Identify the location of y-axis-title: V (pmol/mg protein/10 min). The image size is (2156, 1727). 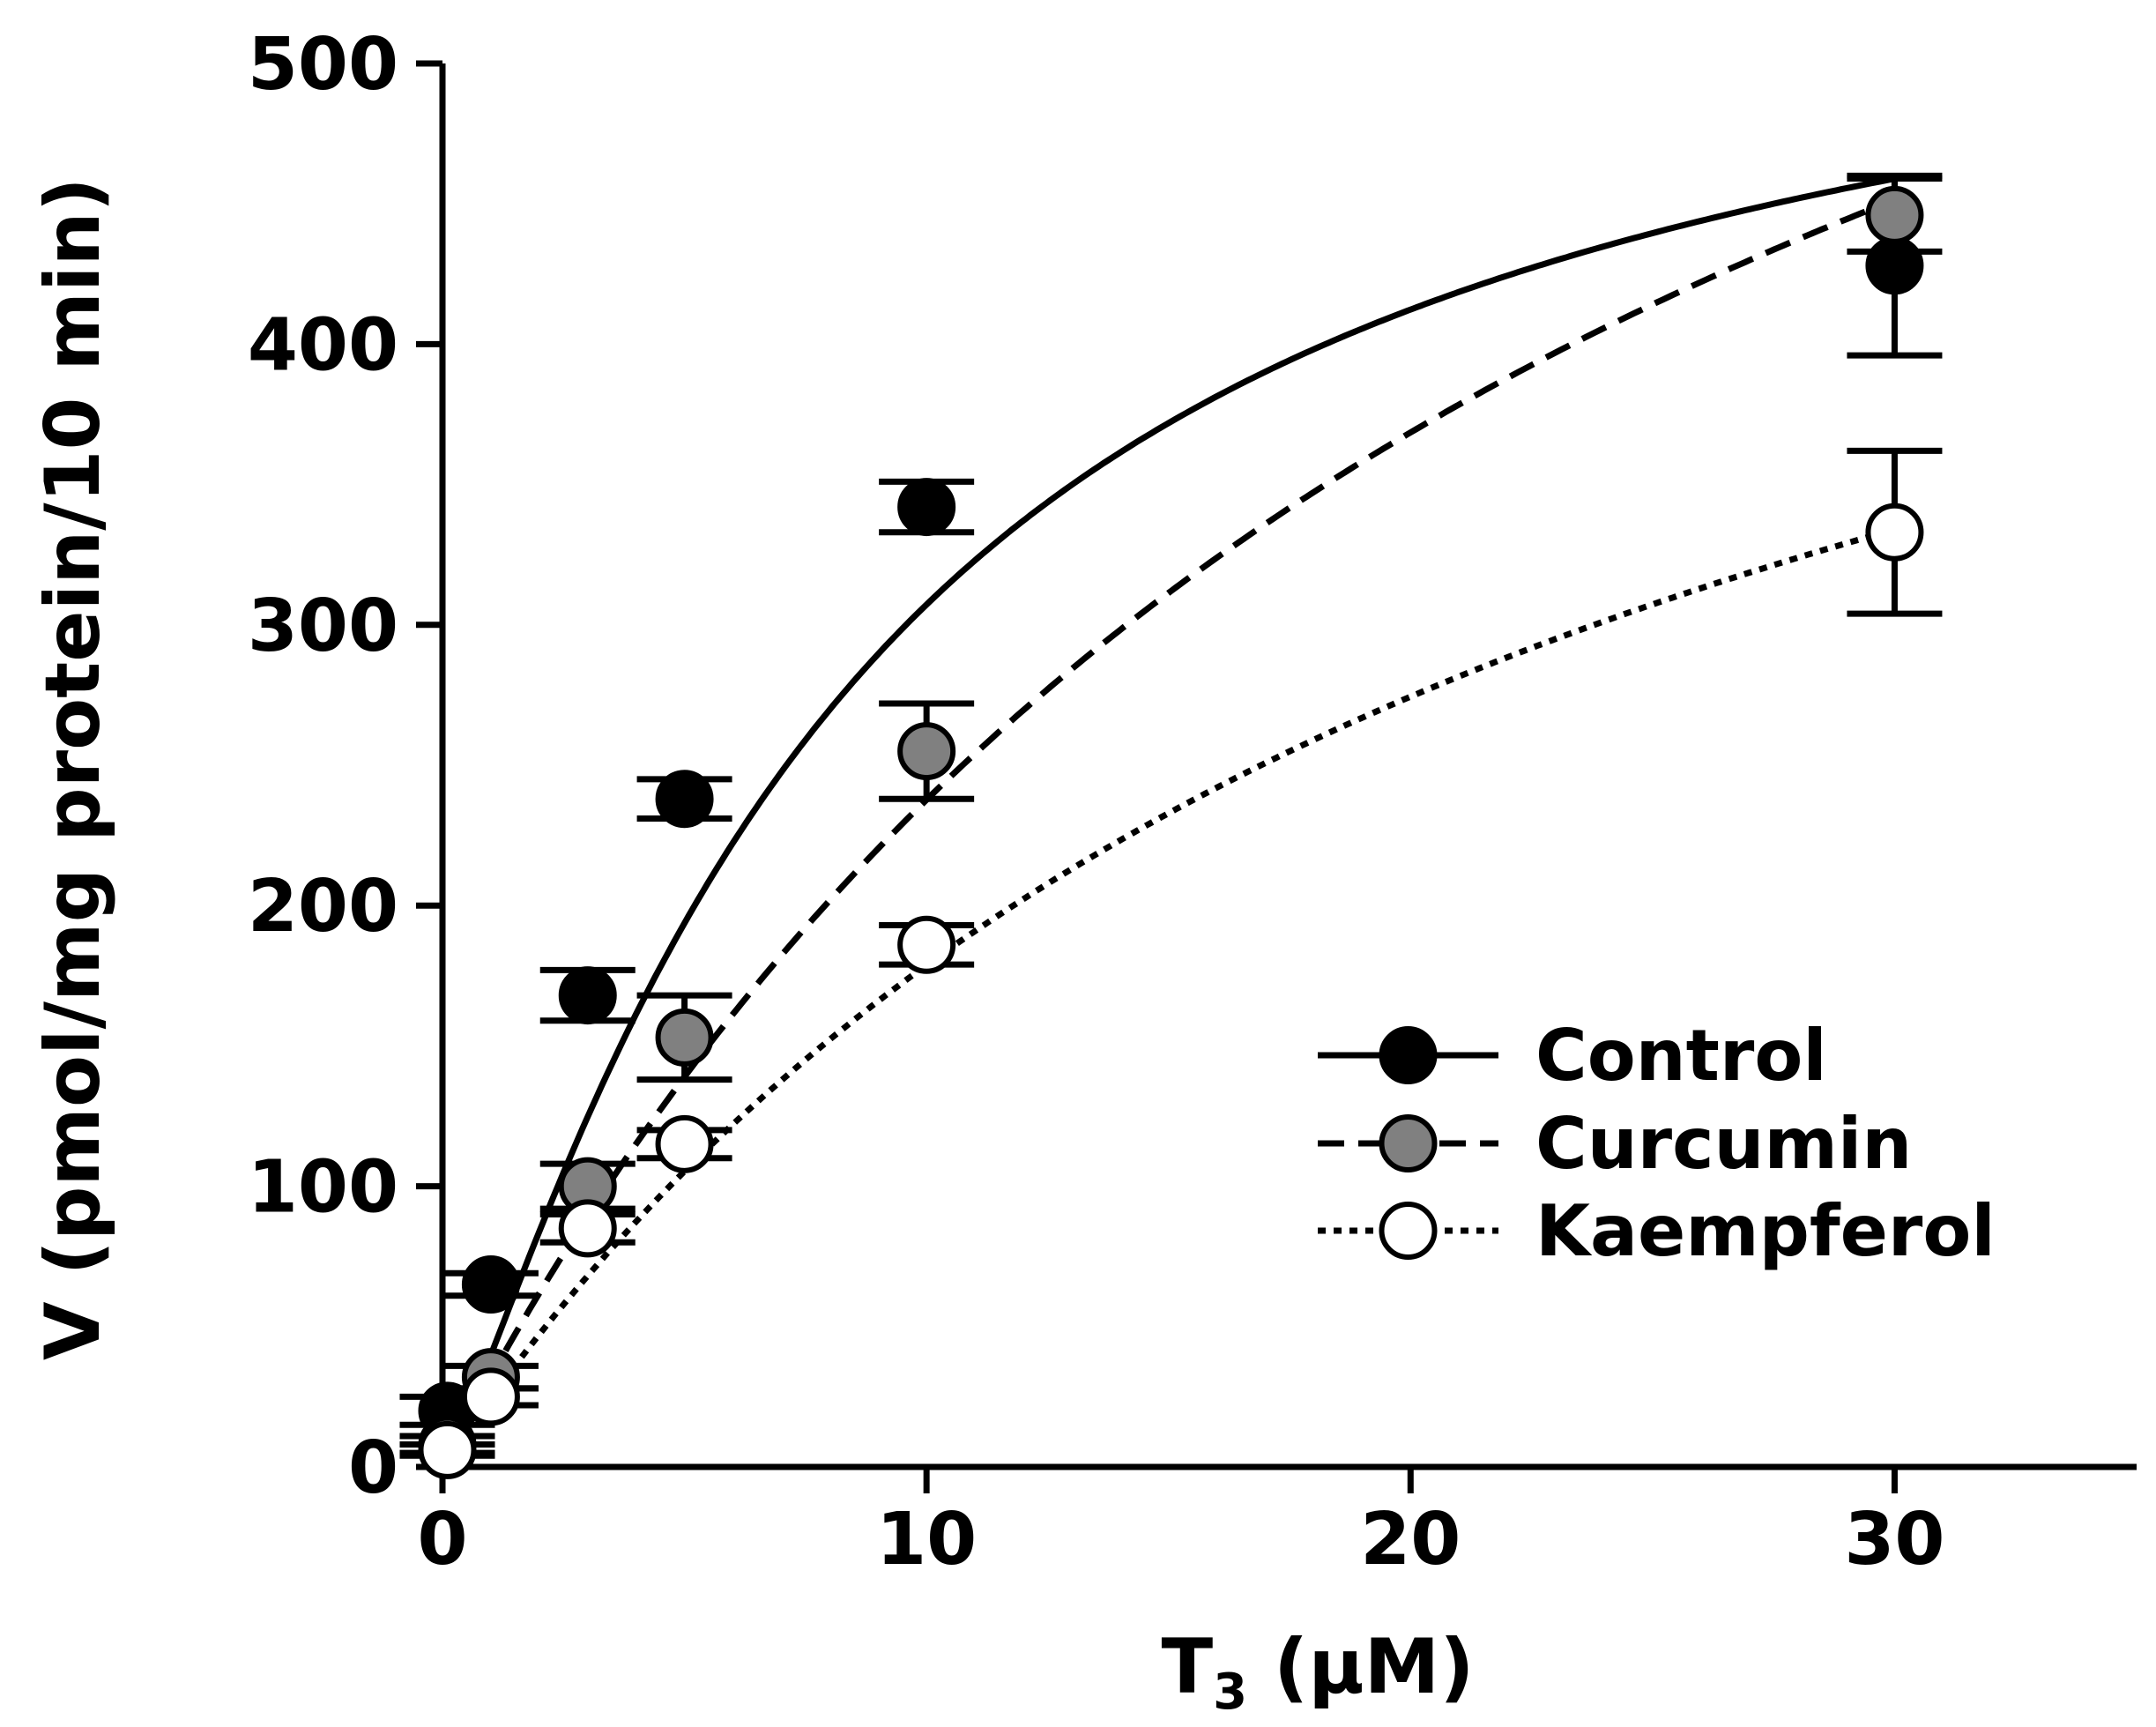
(73, 768).